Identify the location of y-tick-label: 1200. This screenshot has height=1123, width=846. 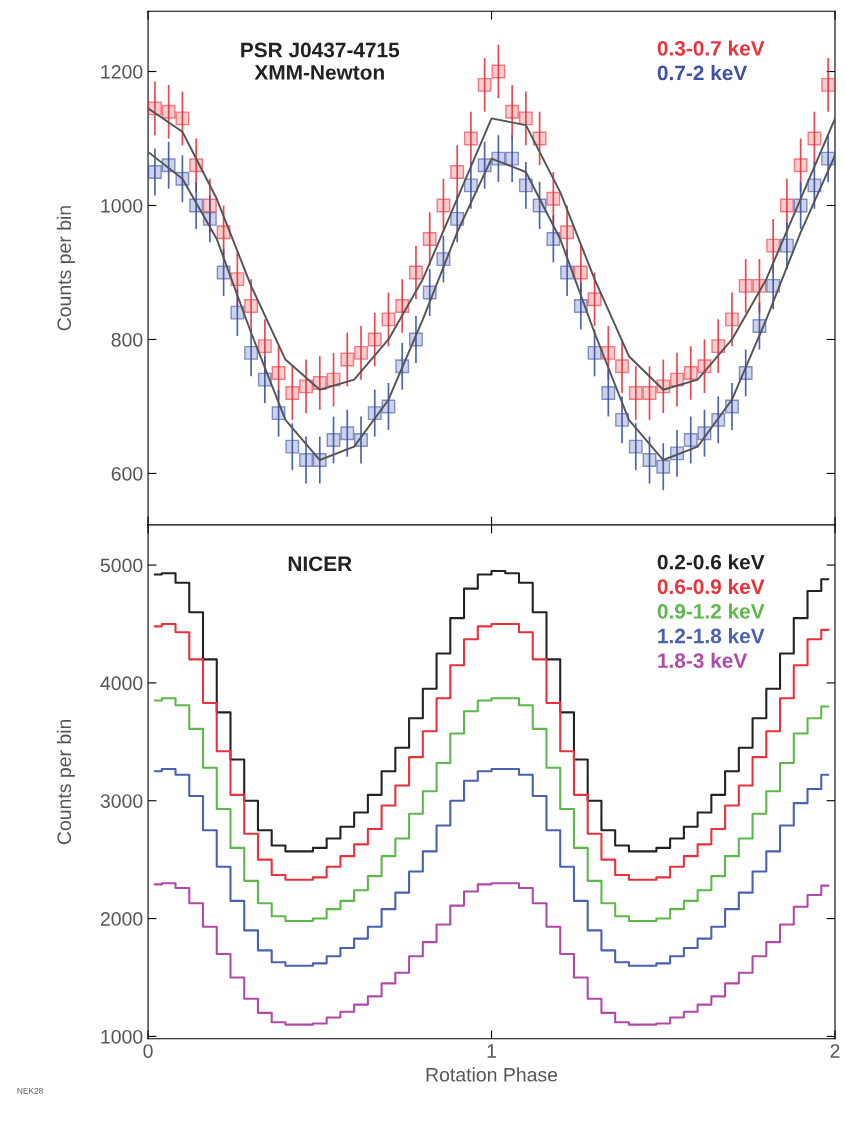
(122, 71).